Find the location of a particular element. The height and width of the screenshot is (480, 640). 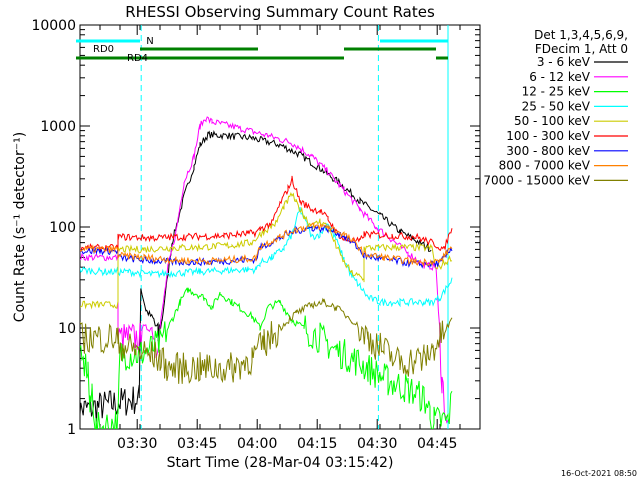

legend-entry-label: 12 - 25 keV is located at coordinates (556, 92).